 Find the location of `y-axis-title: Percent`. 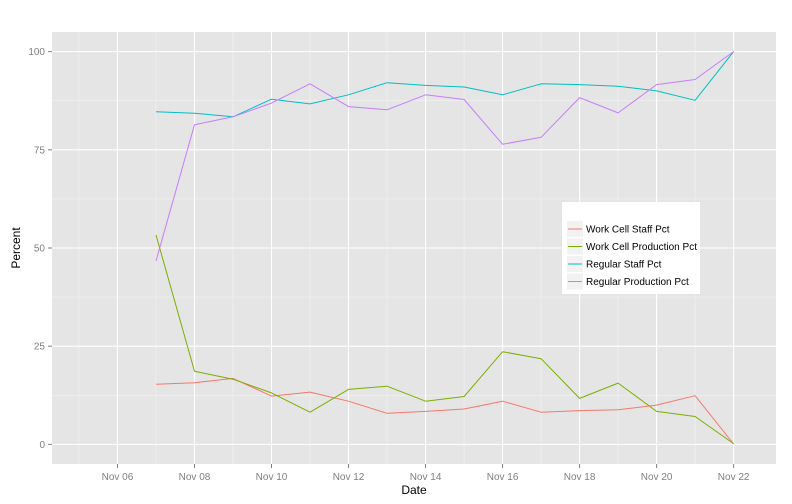

y-axis-title: Percent is located at coordinates (16, 248).